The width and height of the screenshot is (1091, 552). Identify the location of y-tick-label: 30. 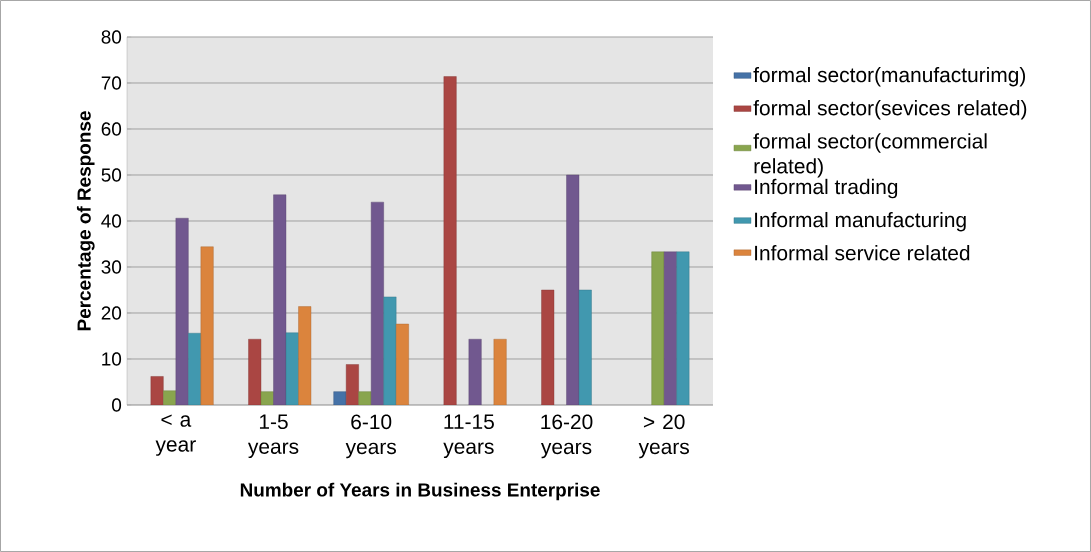
(111, 267).